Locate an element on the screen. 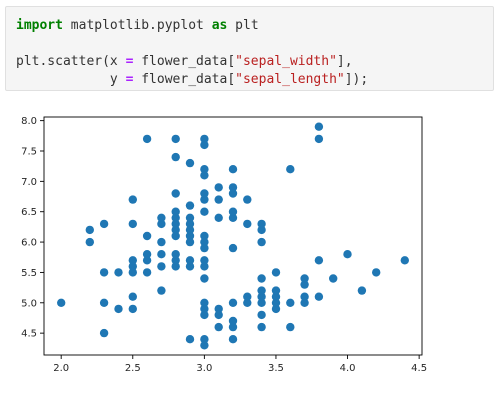 Image resolution: width=502 pixels, height=409 pixels. code-line: import matplotlib.pyplot as plt is located at coordinates (137, 25).